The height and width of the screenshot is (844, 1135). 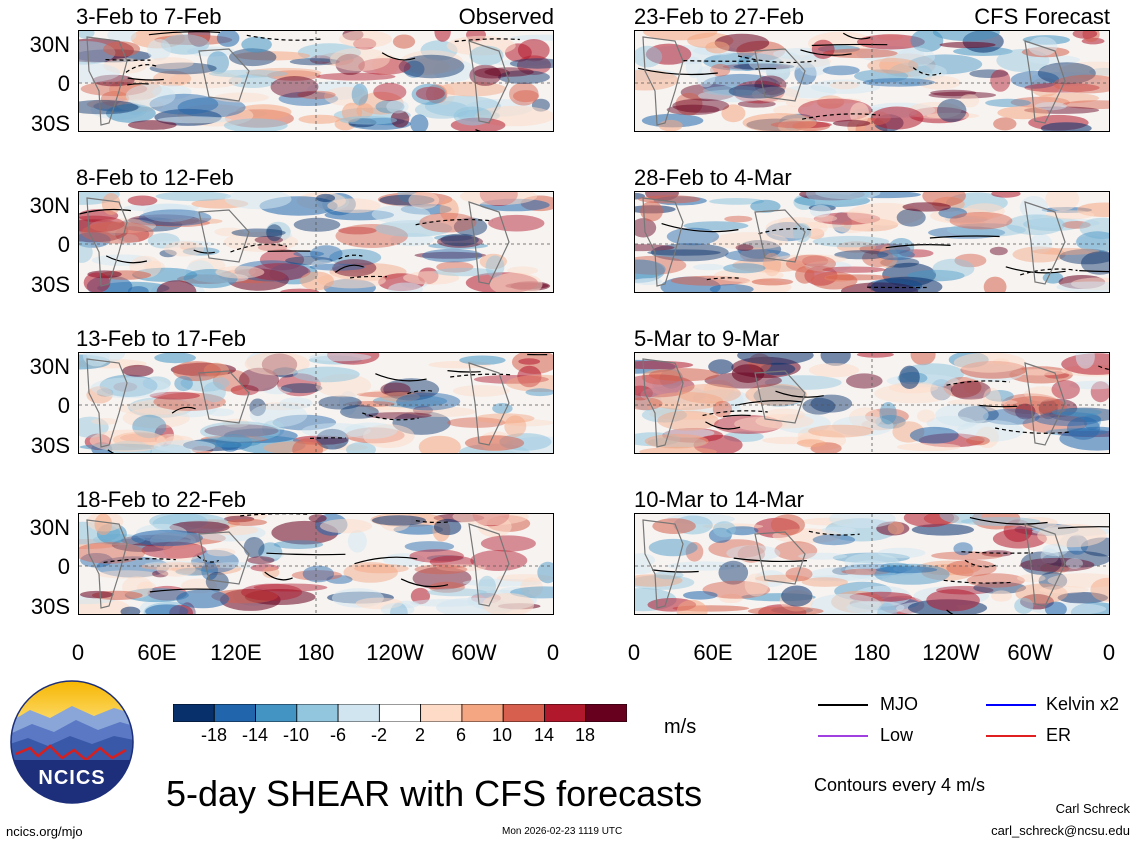 What do you see at coordinates (44, 831) in the screenshot?
I see `footer-site: ncics.org/mjo` at bounding box center [44, 831].